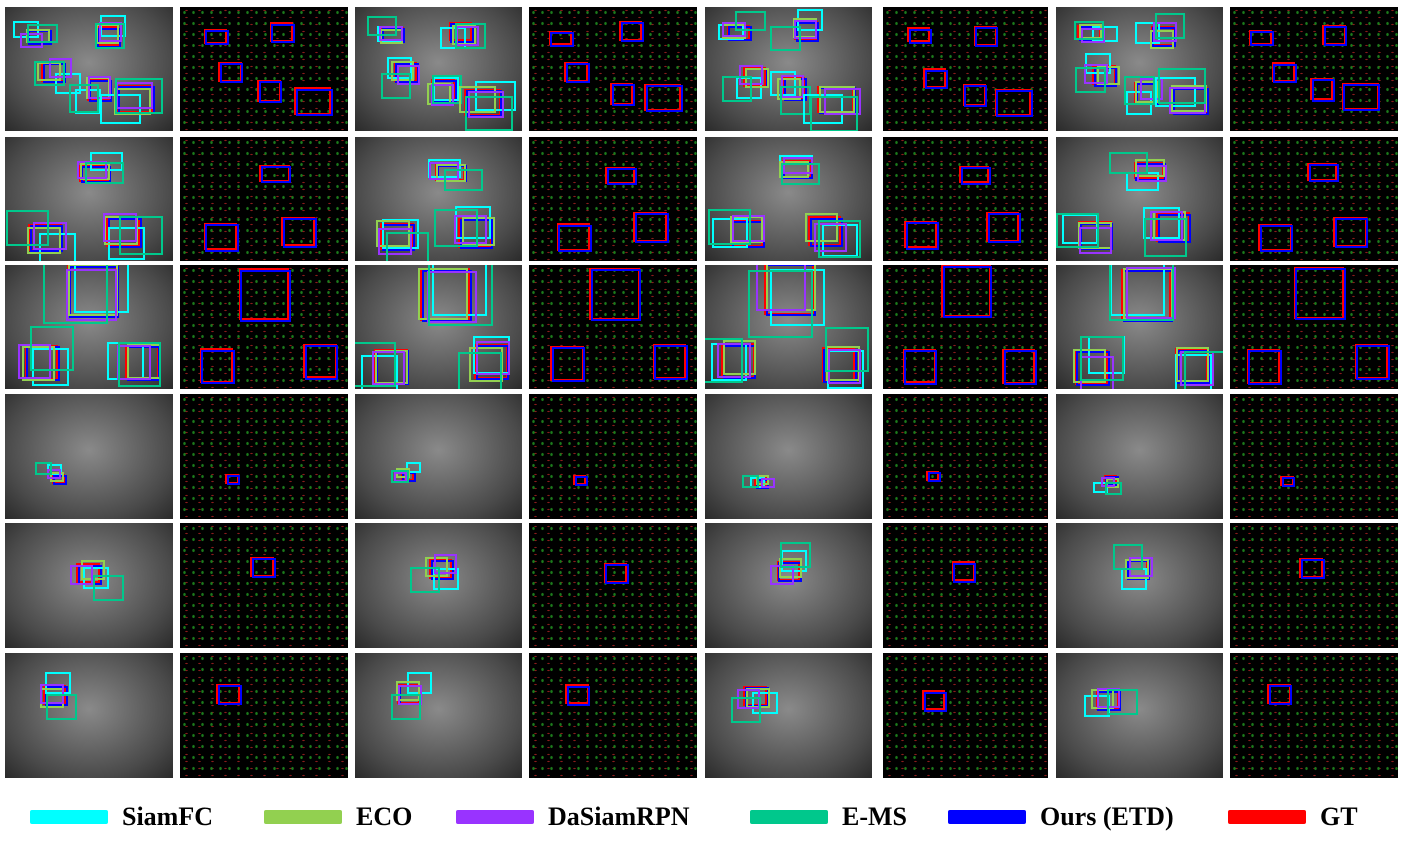 The image size is (1404, 842). Describe the element at coordinates (1061, 817) in the screenshot. I see `legend-item-ours: Ours (ETD)` at that location.